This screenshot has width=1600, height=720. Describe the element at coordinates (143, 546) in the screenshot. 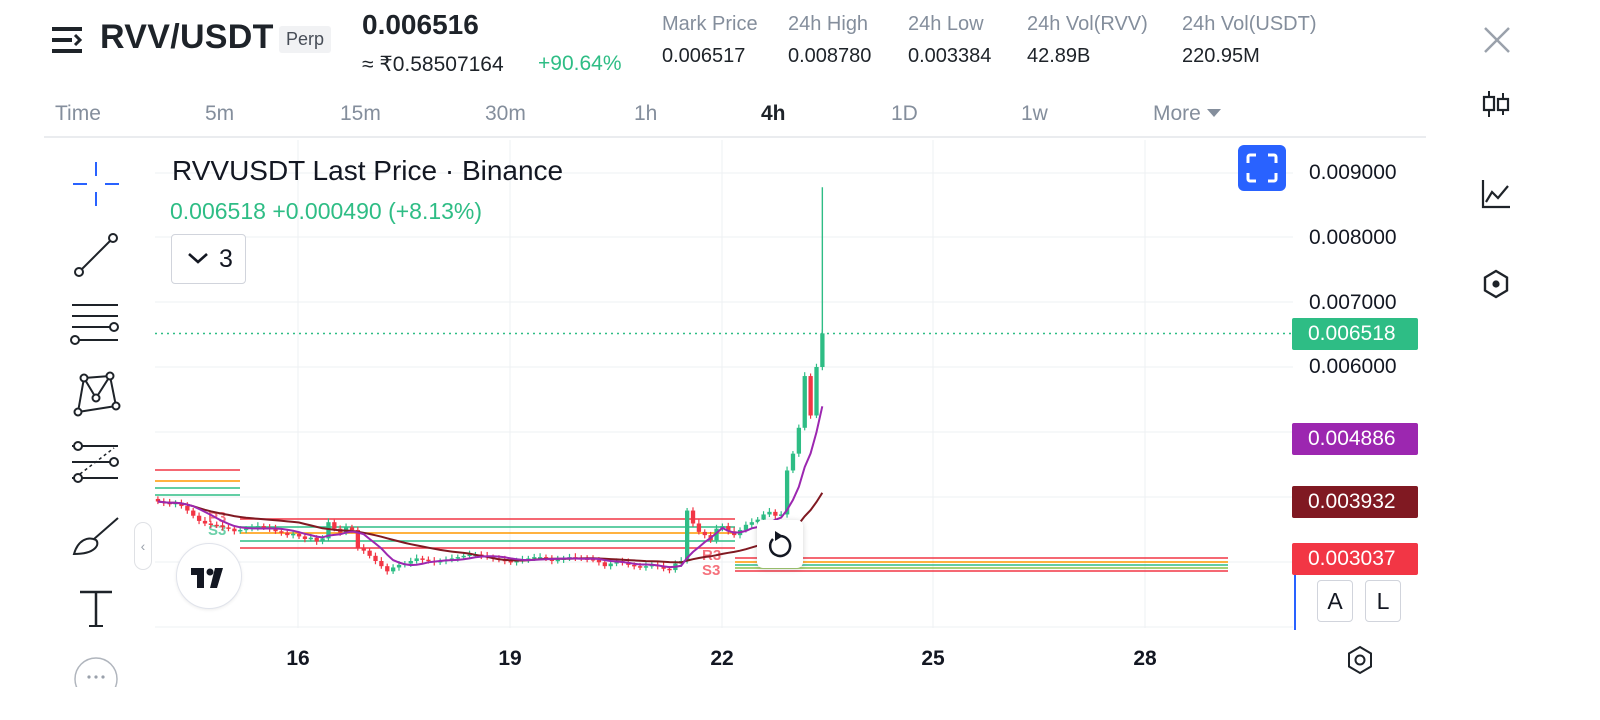

I see `collapse-toolbar-button: ‹` at that location.